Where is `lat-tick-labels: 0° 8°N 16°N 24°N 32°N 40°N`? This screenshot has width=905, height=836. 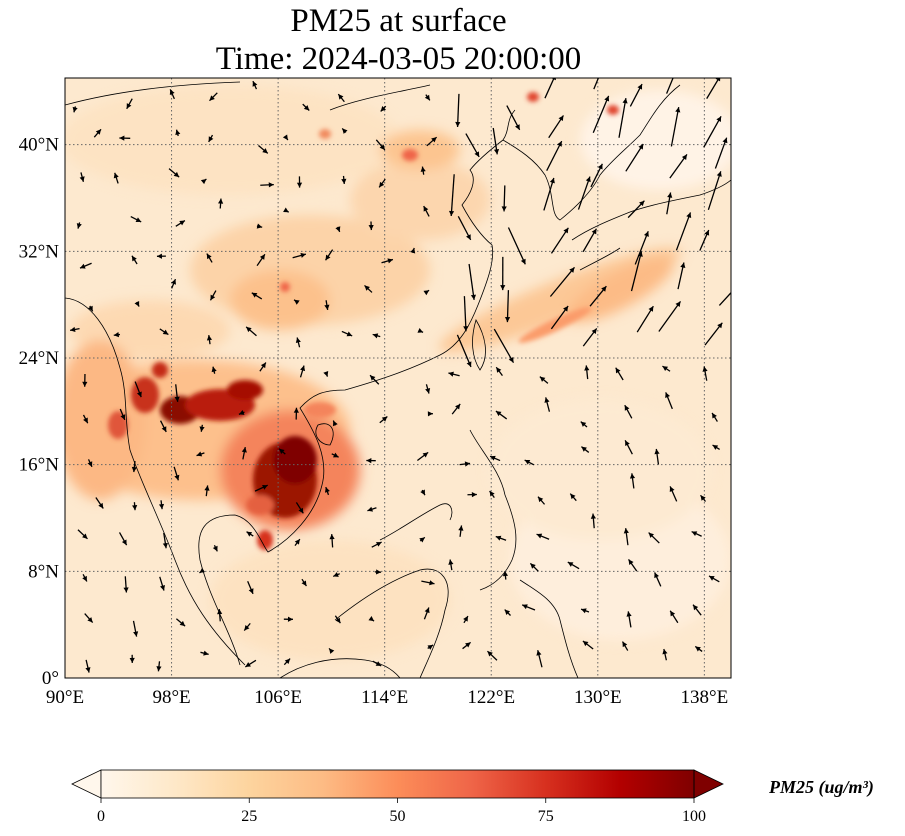
lat-tick-labels: 0° 8°N 16°N 24°N 32°N 40°N is located at coordinates (39, 412).